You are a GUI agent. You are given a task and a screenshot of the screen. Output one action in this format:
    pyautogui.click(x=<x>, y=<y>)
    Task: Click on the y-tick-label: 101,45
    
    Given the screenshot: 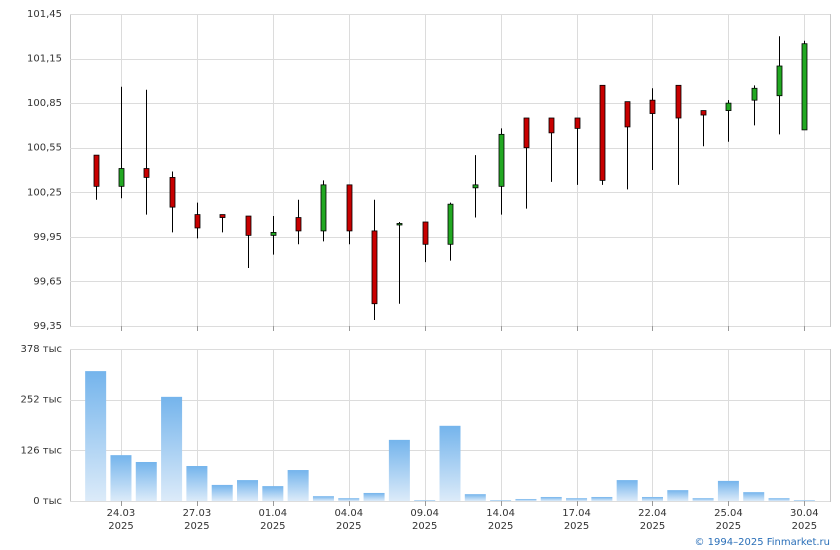 What is the action you would take?
    pyautogui.click(x=44, y=14)
    